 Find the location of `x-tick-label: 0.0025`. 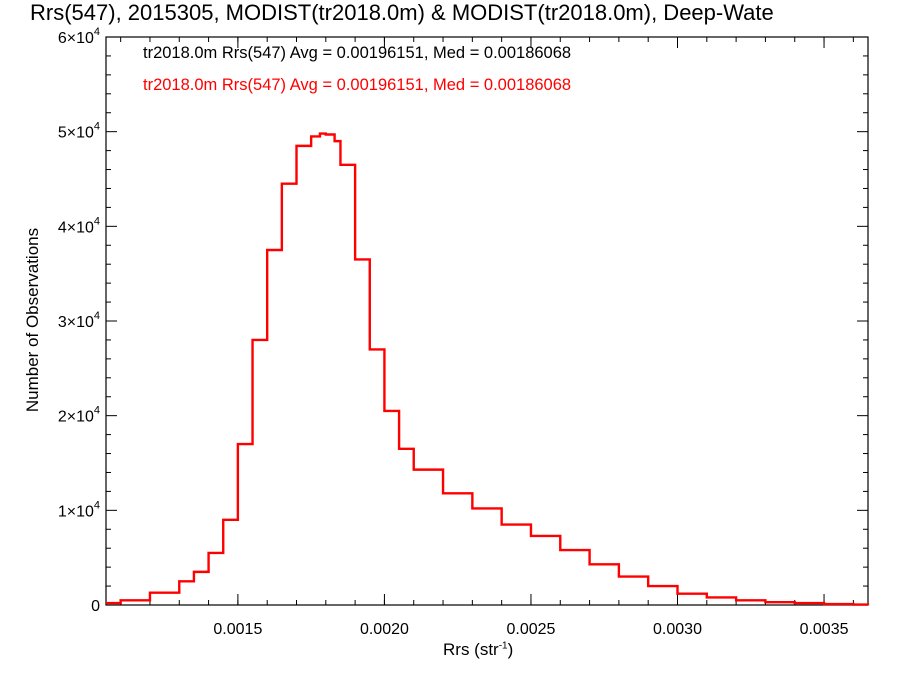

x-tick-label: 0.0025 is located at coordinates (530, 629).